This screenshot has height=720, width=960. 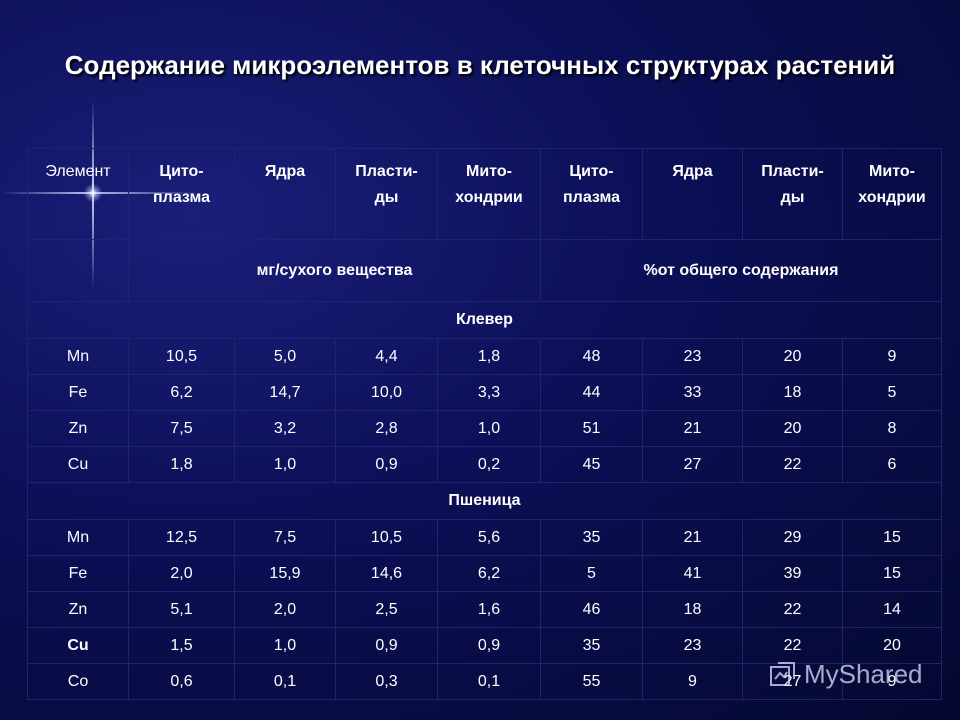 I want to click on value-cell: 14, so click(x=892, y=609).